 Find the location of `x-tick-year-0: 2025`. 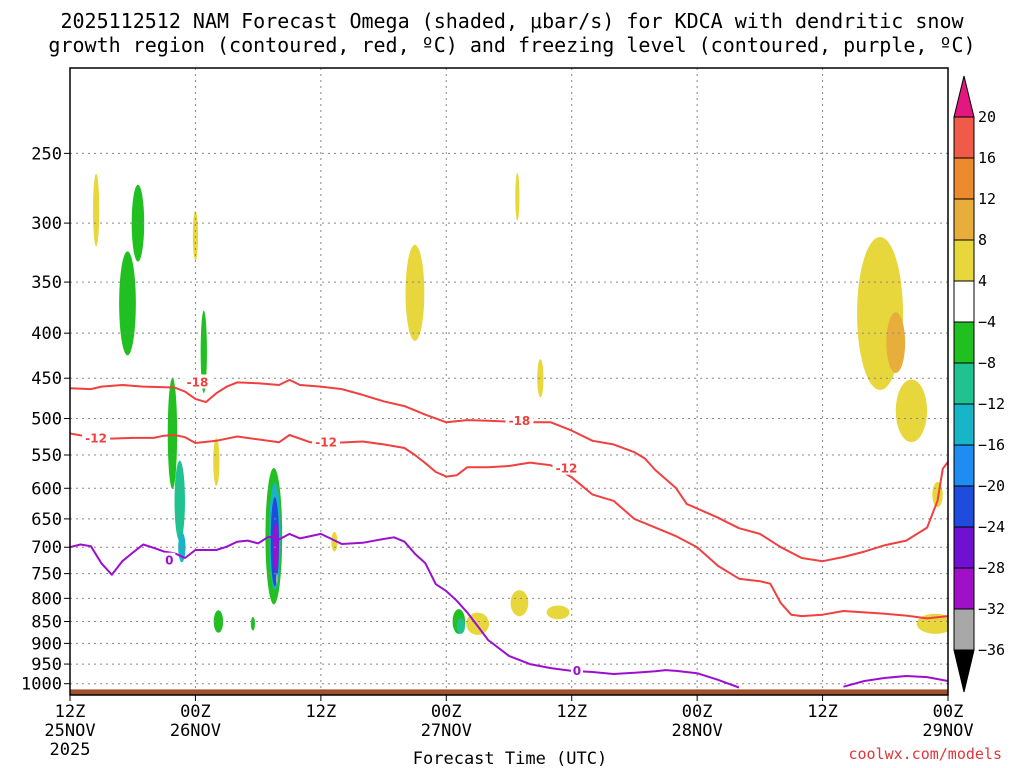

x-tick-year-0: 2025 is located at coordinates (70, 750).